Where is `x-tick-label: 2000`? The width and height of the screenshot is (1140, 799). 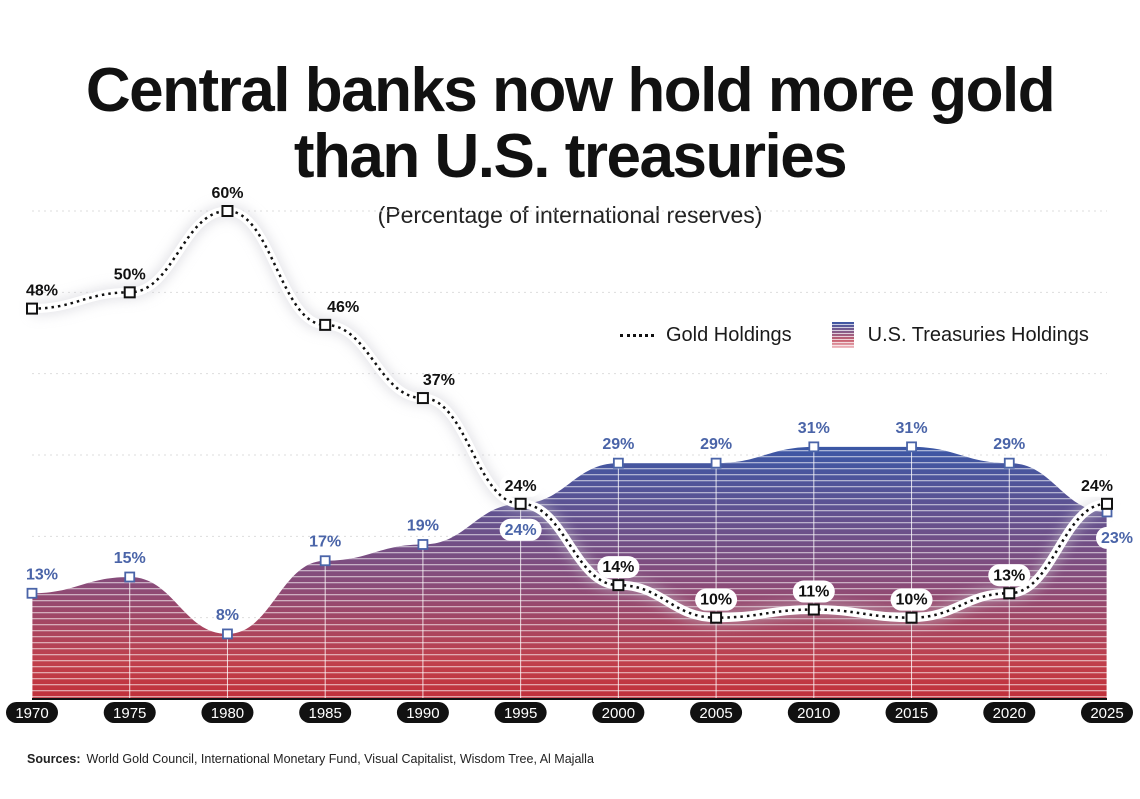 x-tick-label: 2000 is located at coordinates (618, 713).